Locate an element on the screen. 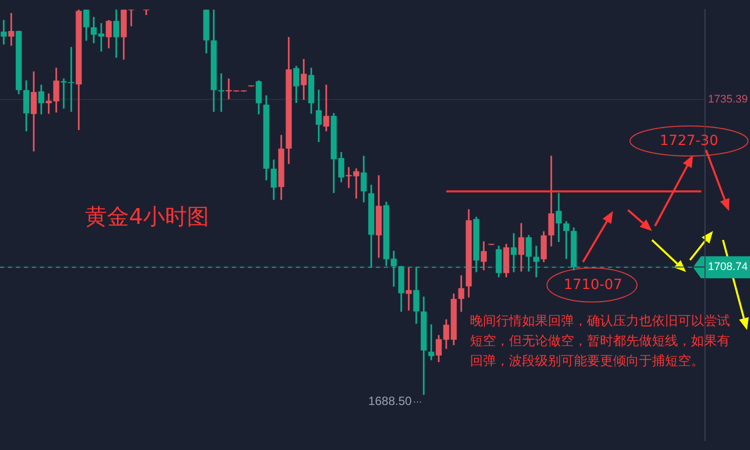 The image size is (750, 450). y-tick-label: 1735.39 is located at coordinates (728, 100).